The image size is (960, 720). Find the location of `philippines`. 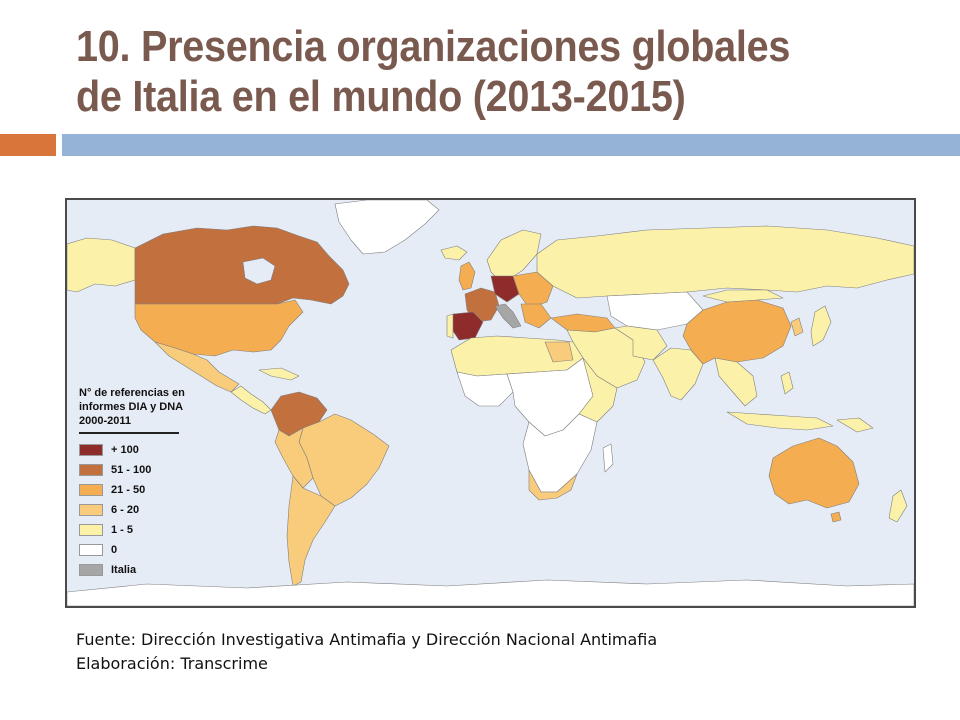

philippines is located at coordinates (787, 383).